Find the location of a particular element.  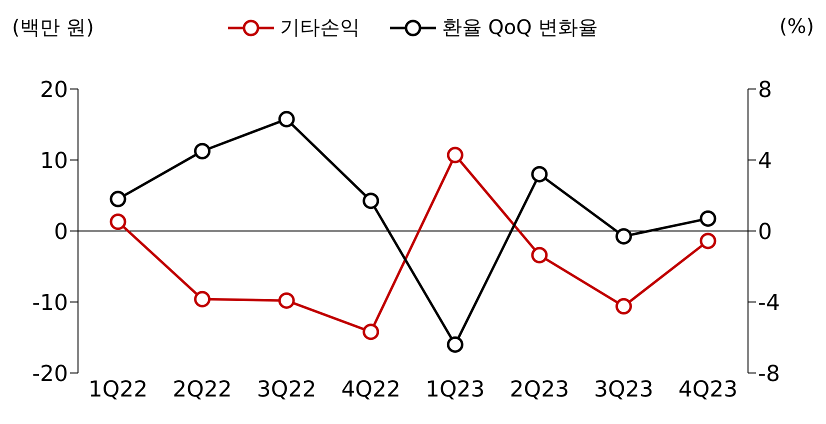

y2-tick-label: -8 is located at coordinates (769, 374).